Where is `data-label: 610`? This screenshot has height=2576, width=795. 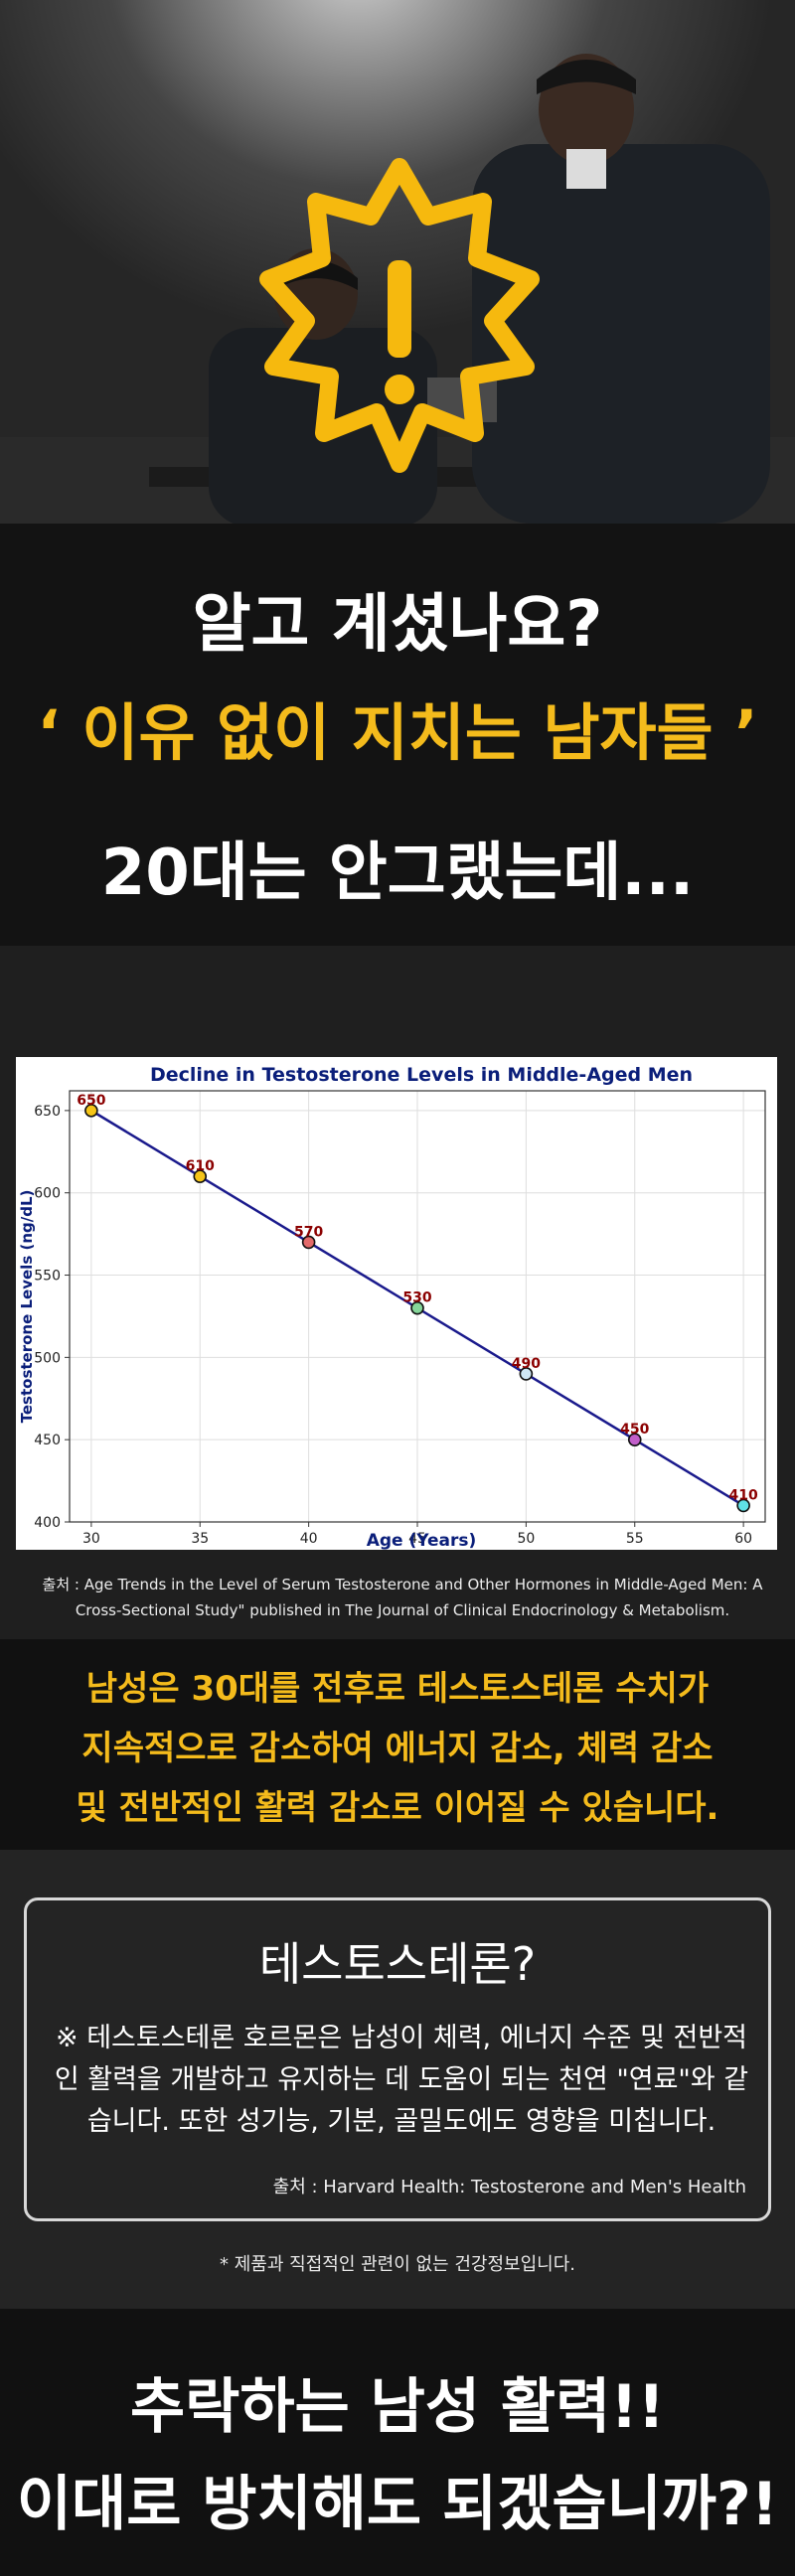 data-label: 610 is located at coordinates (200, 1166).